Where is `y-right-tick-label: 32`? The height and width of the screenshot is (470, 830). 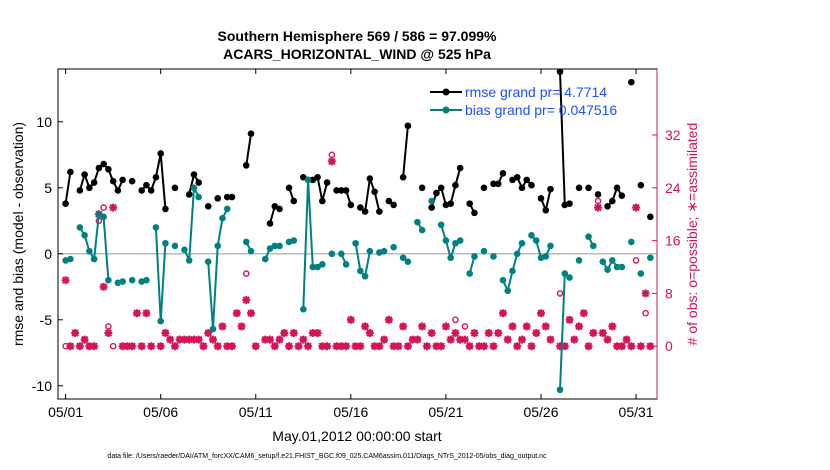
y-right-tick-label: 32 is located at coordinates (673, 135).